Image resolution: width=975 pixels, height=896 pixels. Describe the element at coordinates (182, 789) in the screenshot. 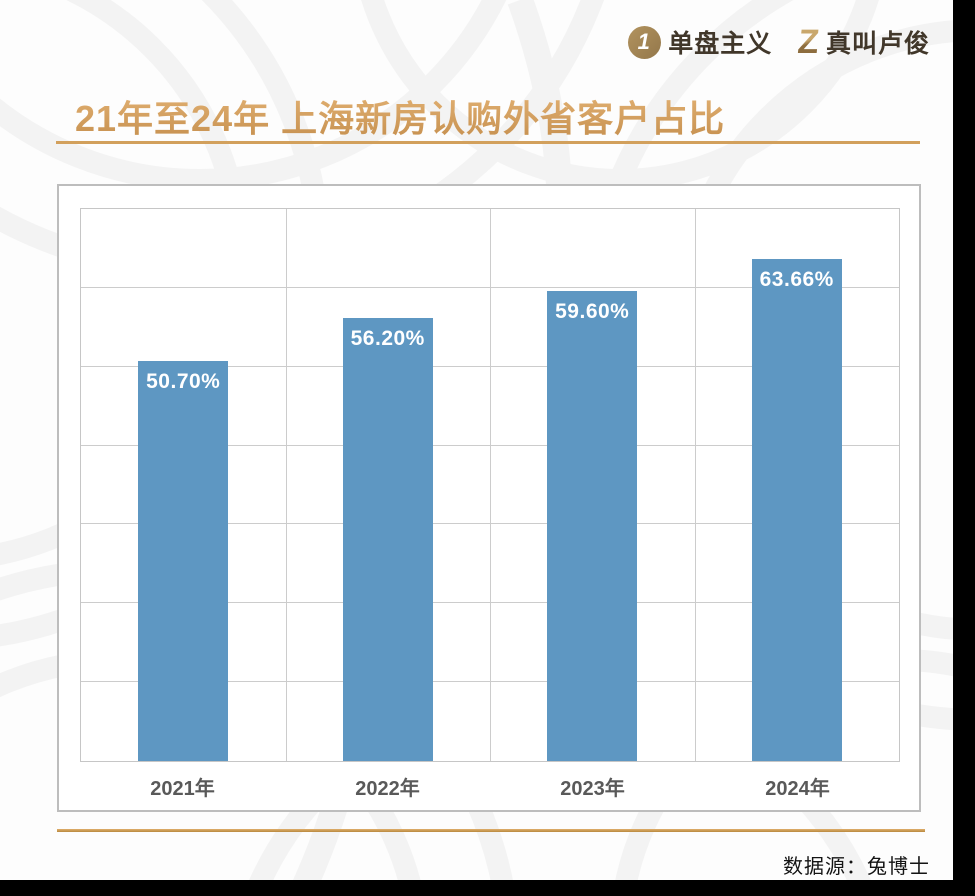

I see `x-axis-label: 2021年` at that location.